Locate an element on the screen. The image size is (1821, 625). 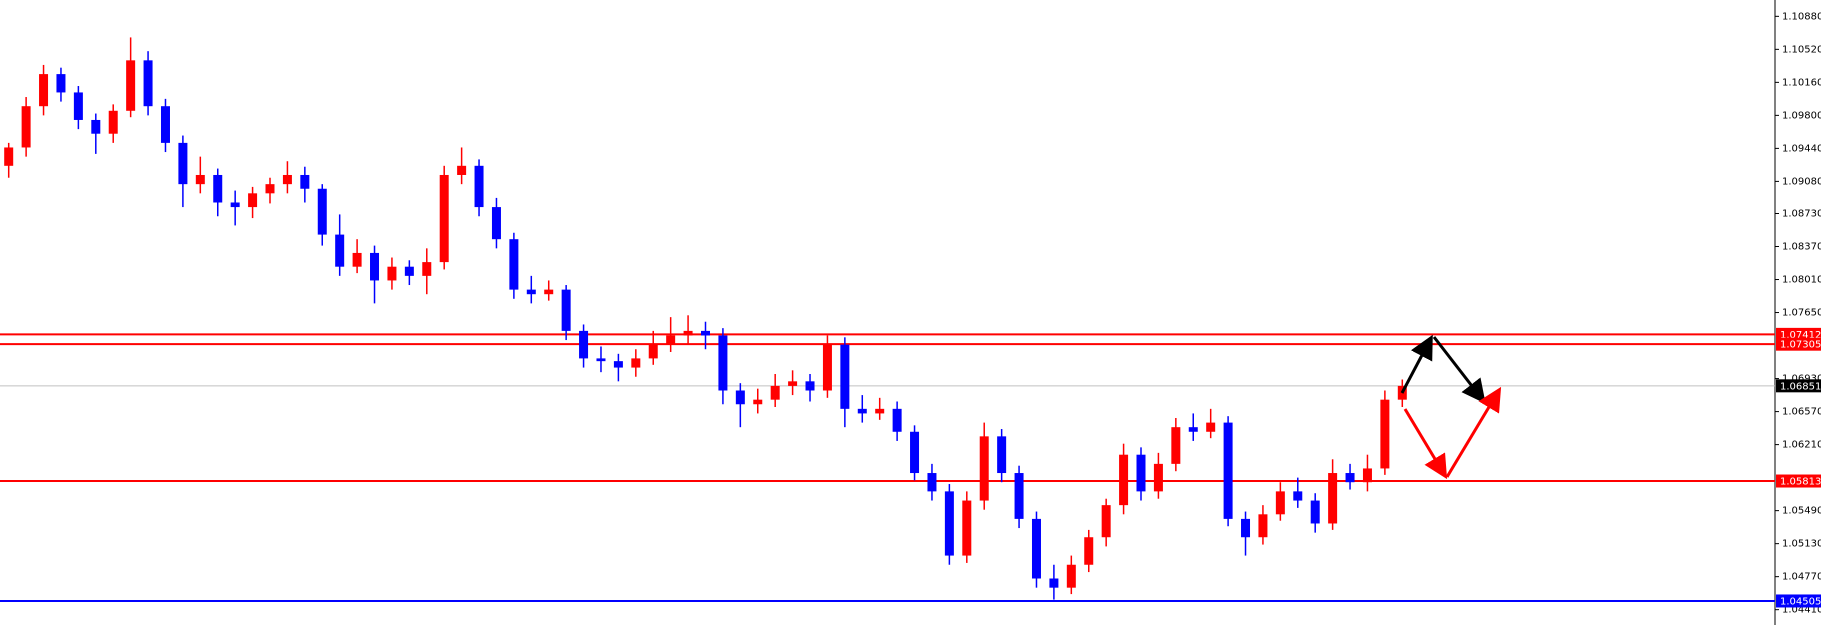
level-label: 1.07412 is located at coordinates (1800, 335).